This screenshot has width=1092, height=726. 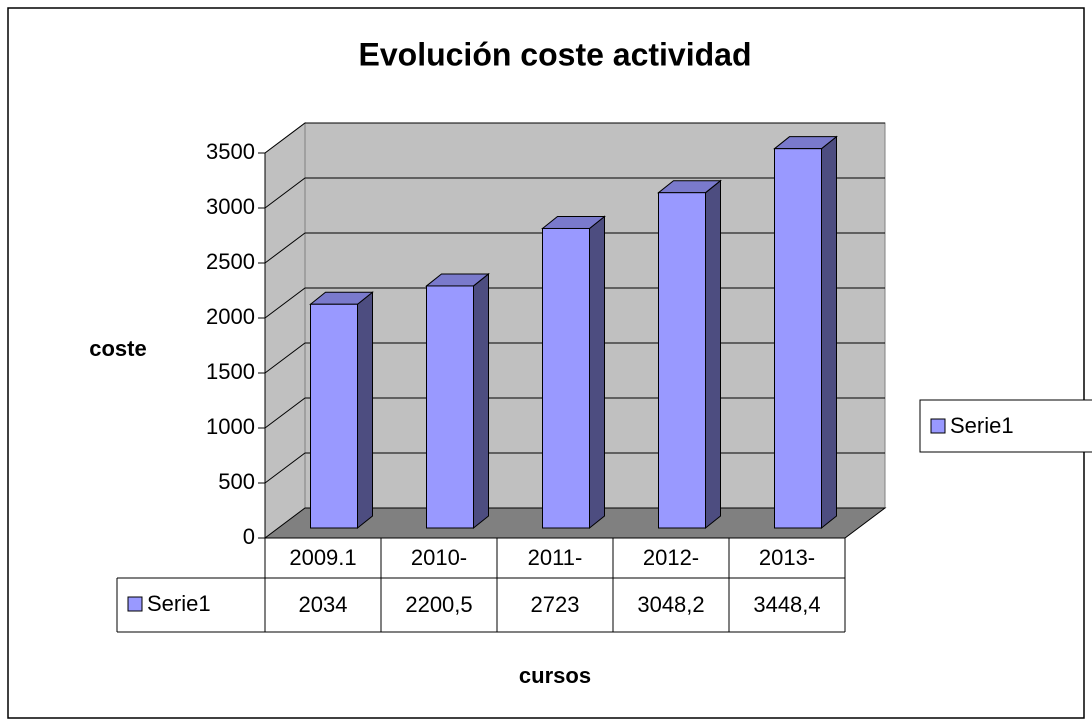 I want to click on legend-box, so click(x=1005, y=426).